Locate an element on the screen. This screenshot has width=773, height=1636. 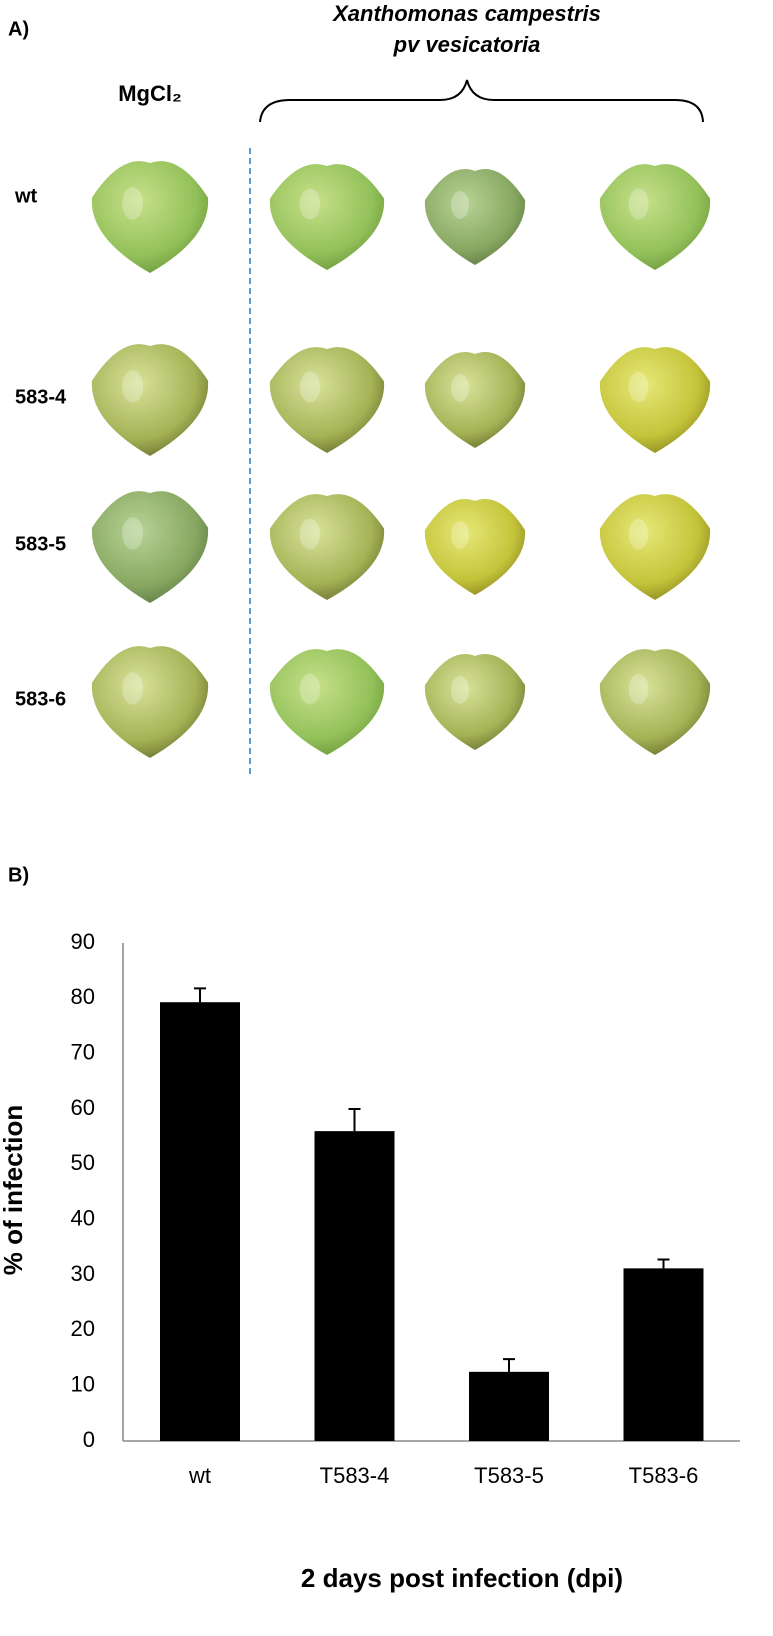
panel-title: pv vesicatoria is located at coordinates (467, 44).